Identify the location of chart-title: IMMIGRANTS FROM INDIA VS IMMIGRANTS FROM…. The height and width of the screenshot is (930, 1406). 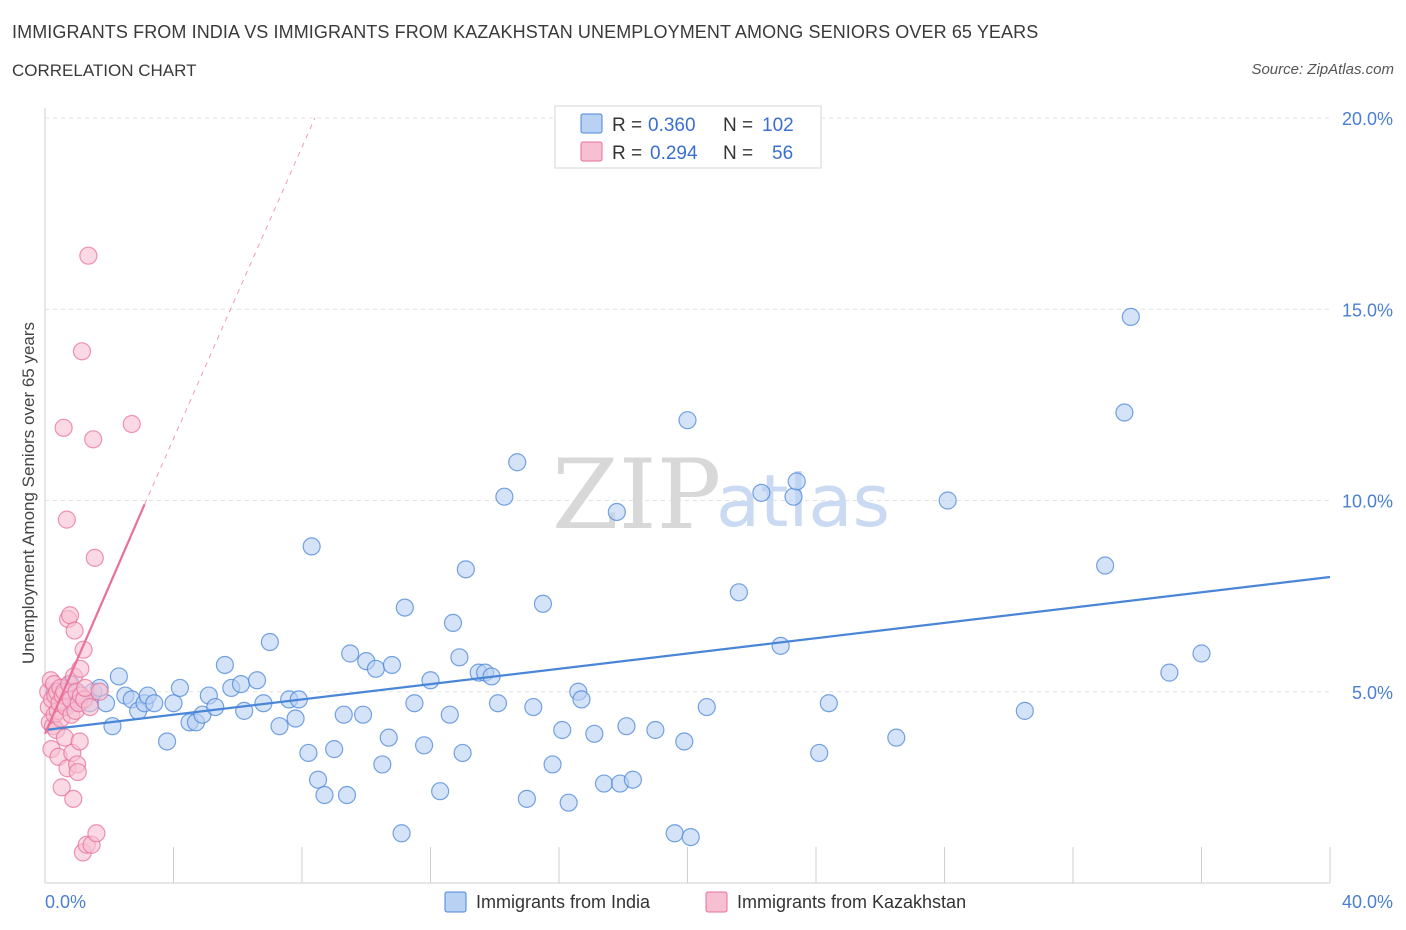
(525, 32).